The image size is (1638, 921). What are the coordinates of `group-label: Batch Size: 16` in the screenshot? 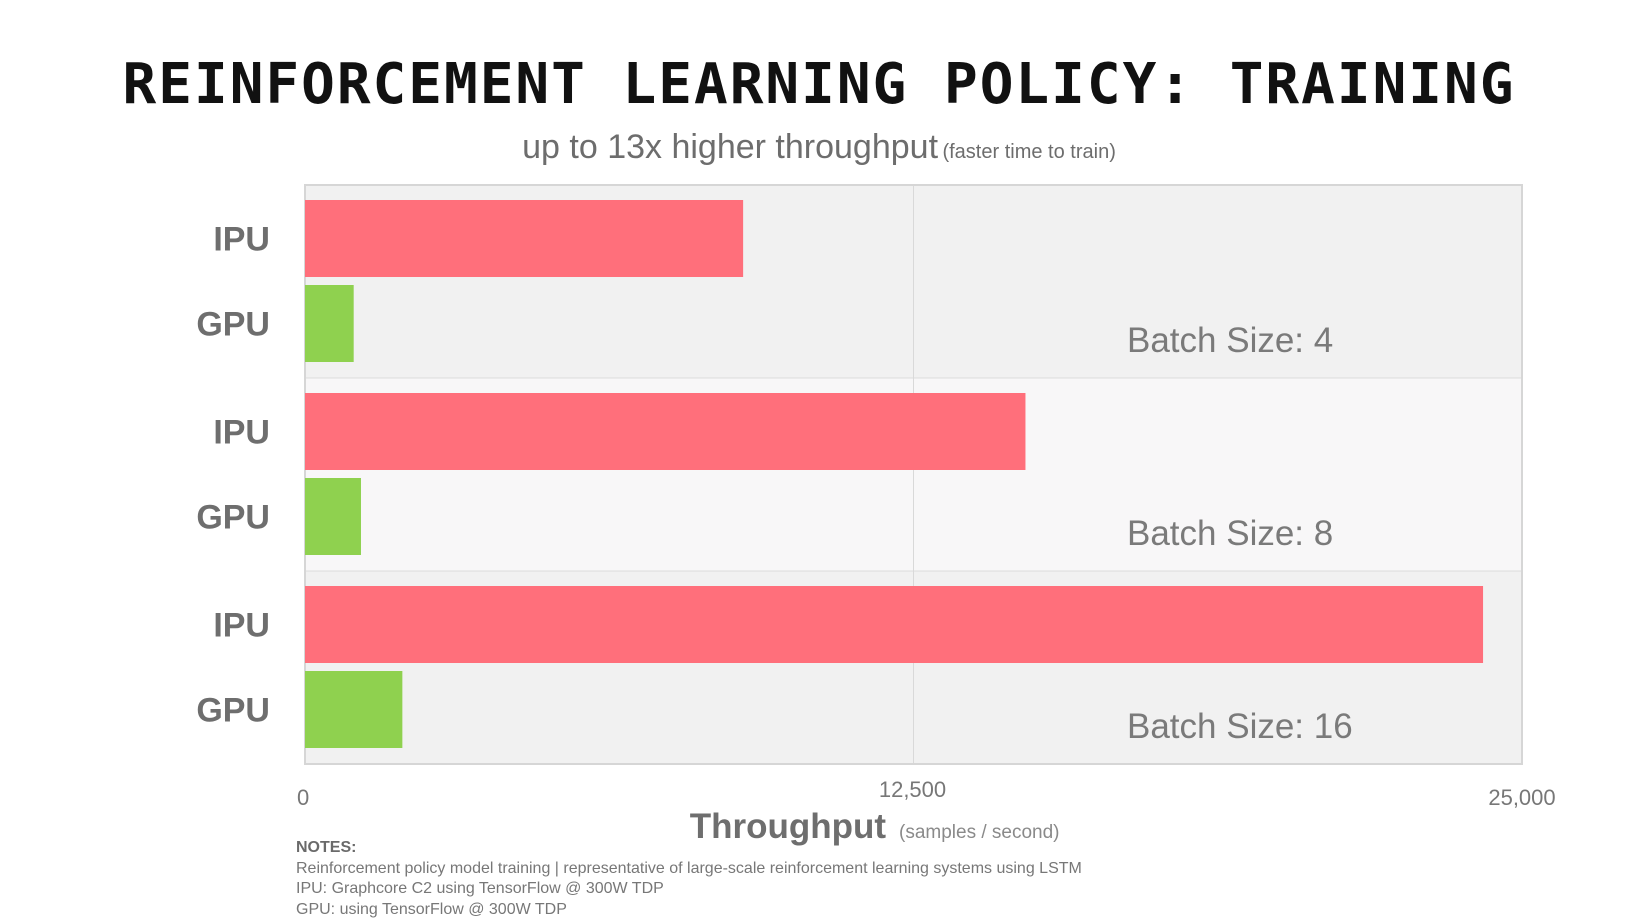 It's located at (1240, 726).